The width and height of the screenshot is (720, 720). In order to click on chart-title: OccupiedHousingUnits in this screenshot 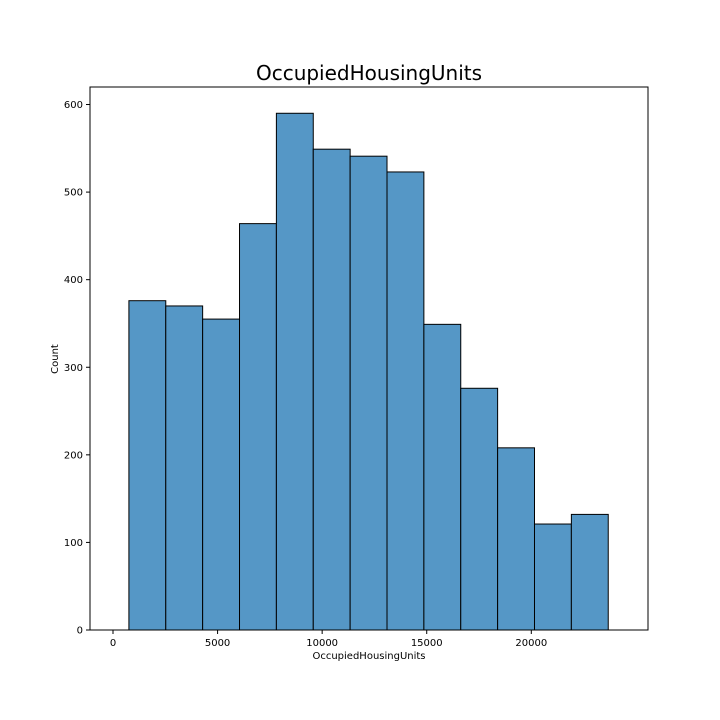, I will do `click(369, 73)`.